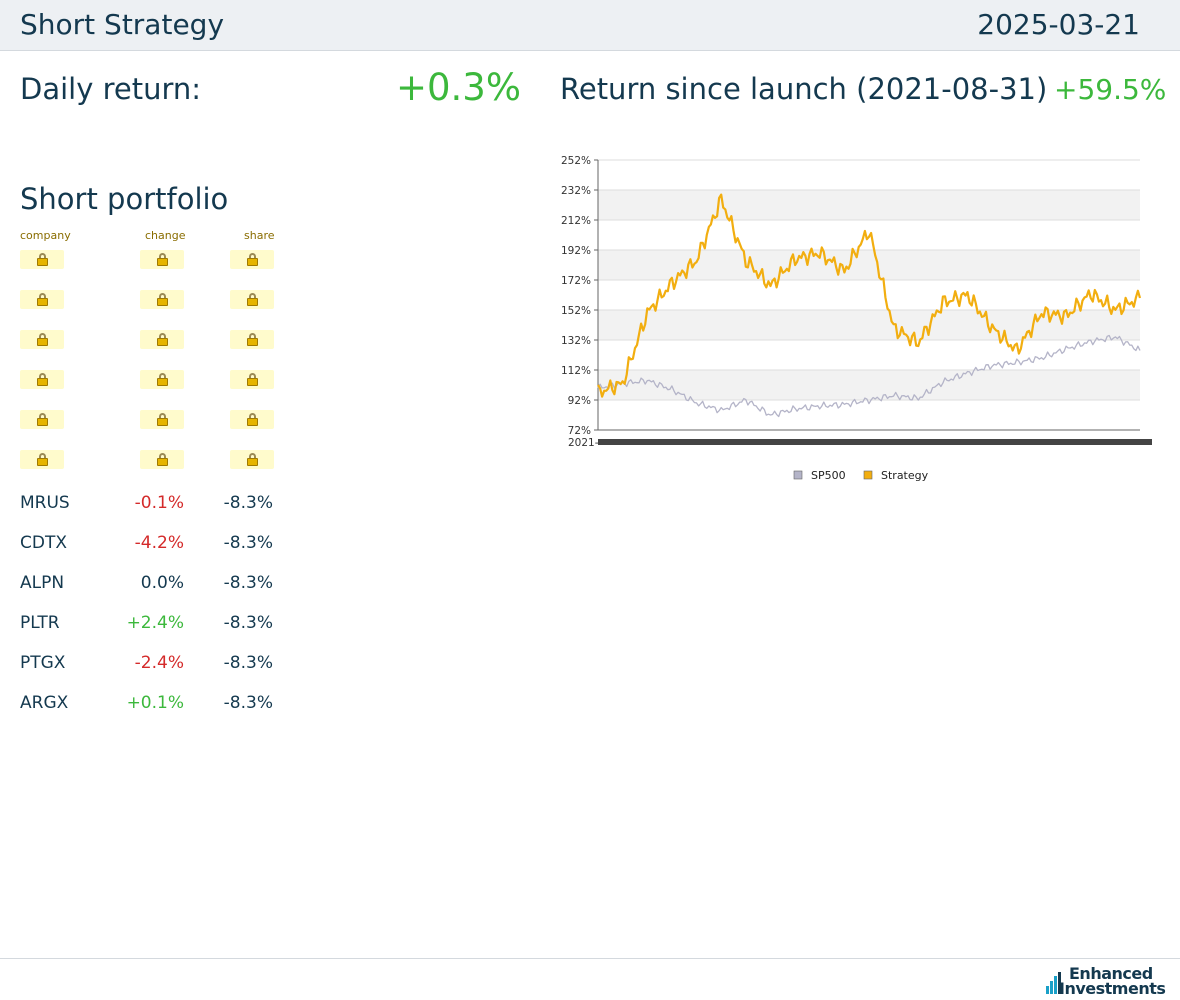  I want to click on enhanced-investments-logo: Enhanced Investments, so click(1106, 981).